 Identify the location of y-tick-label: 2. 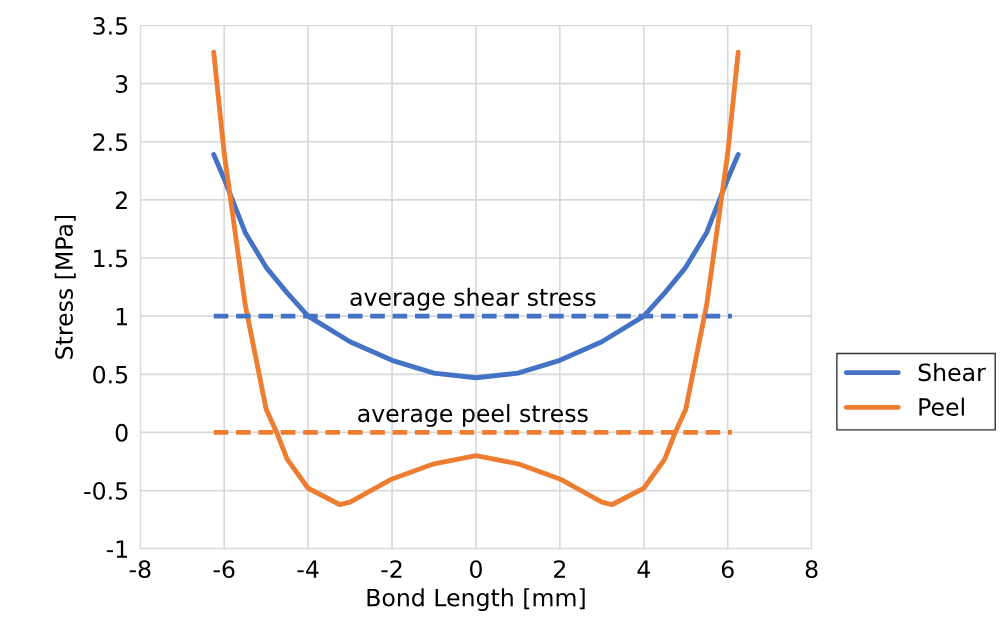
(121, 200).